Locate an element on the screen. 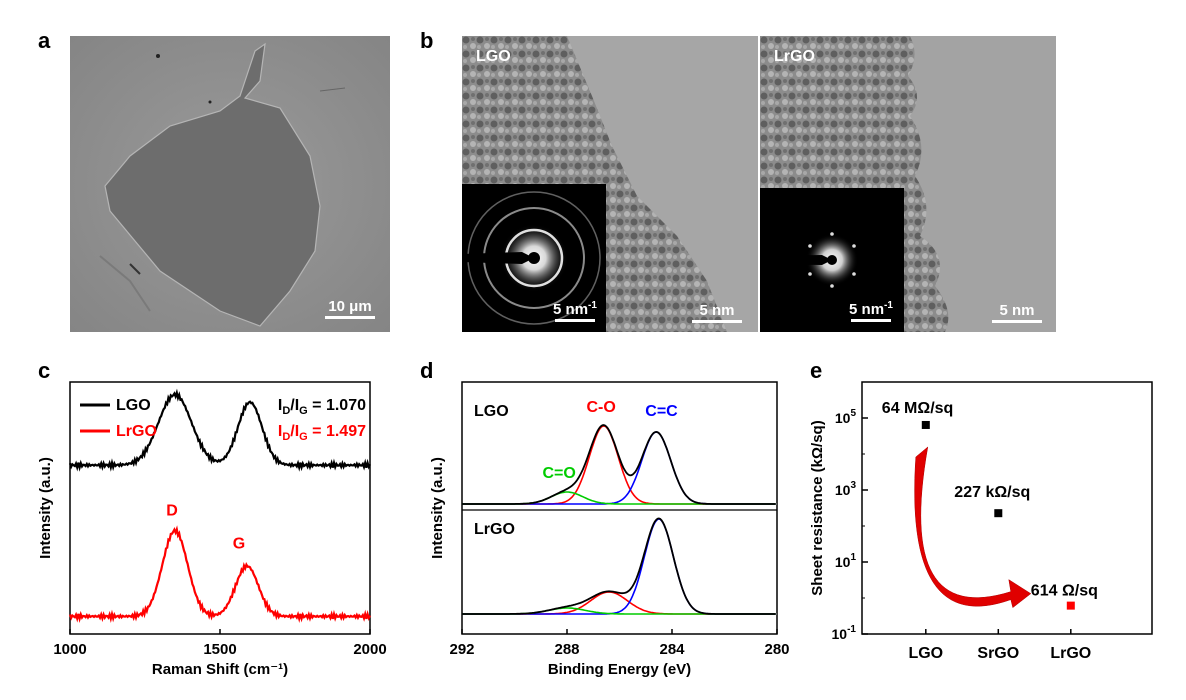  xps-spectrum-label-lgo: LGO is located at coordinates (491, 411).